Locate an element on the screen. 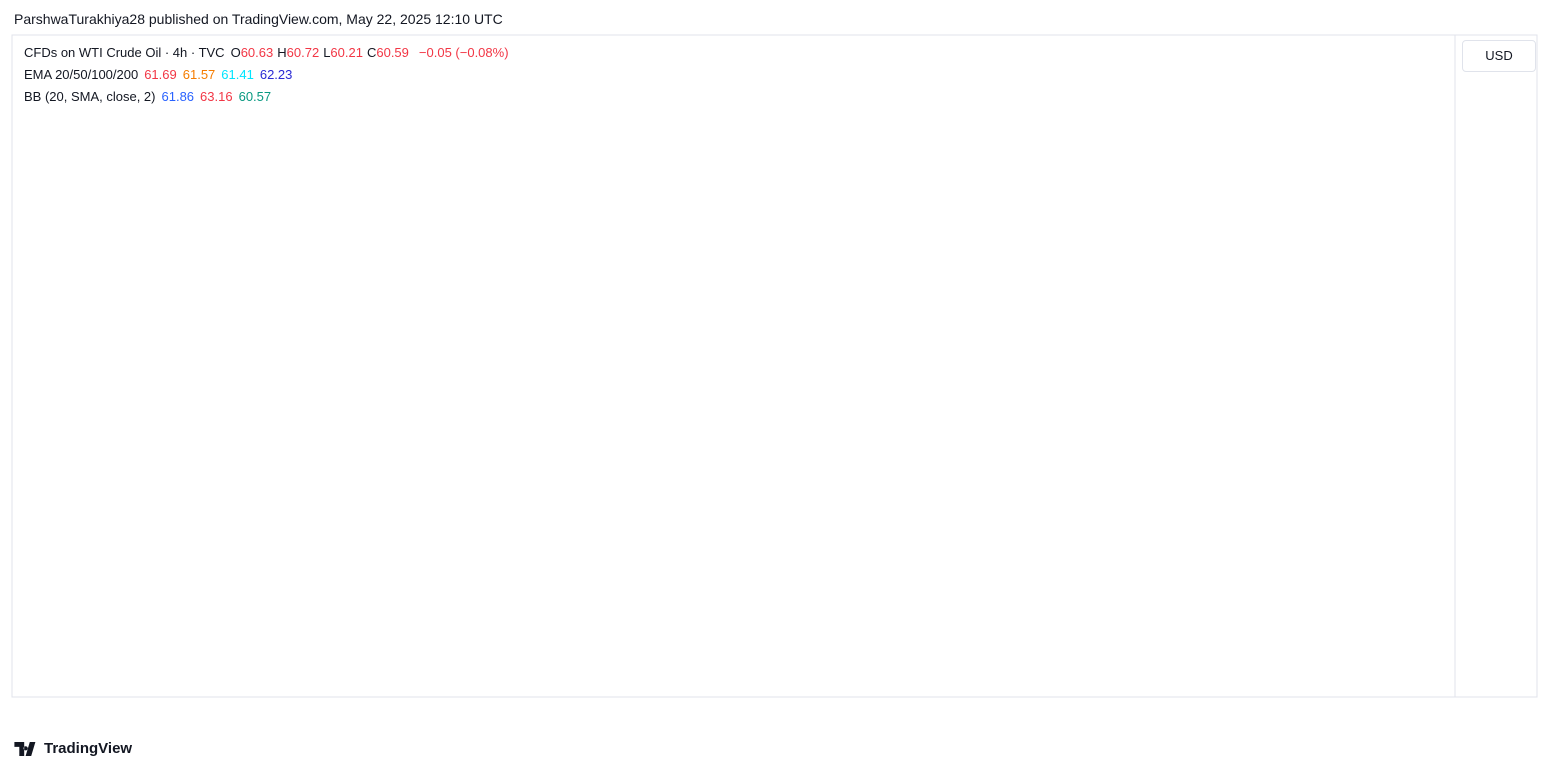 The height and width of the screenshot is (772, 1553). ohlc-key: L is located at coordinates (327, 52).